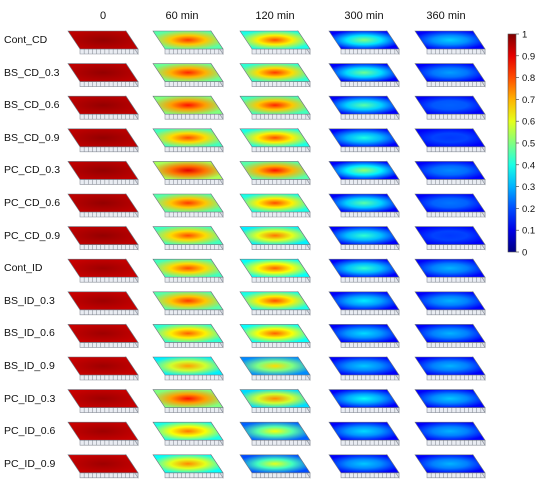  What do you see at coordinates (521, 144) in the screenshot?
I see `colorbar: 1 0.9 0.8 0.7 0.6 0.5 0.4 0.3 0.2 0.1 0` at bounding box center [521, 144].